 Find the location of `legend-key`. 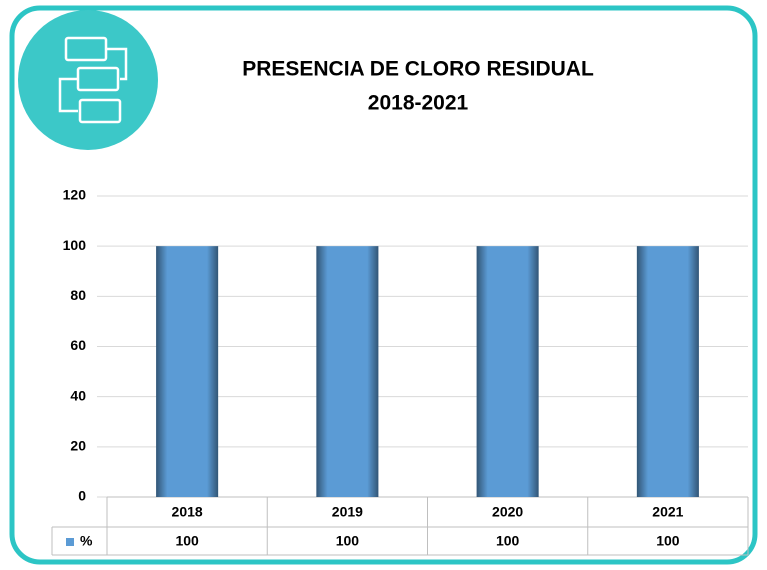

legend-key is located at coordinates (70, 542).